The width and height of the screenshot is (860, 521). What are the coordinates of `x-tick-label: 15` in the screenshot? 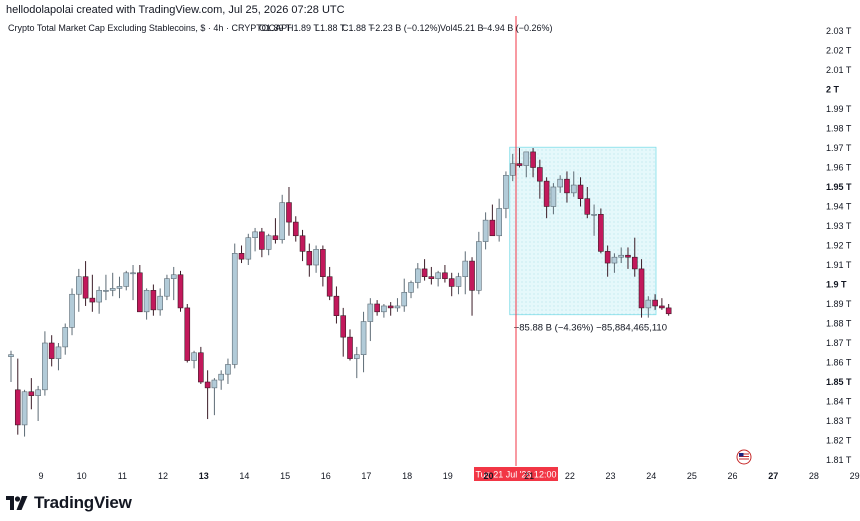 It's located at (285, 476).